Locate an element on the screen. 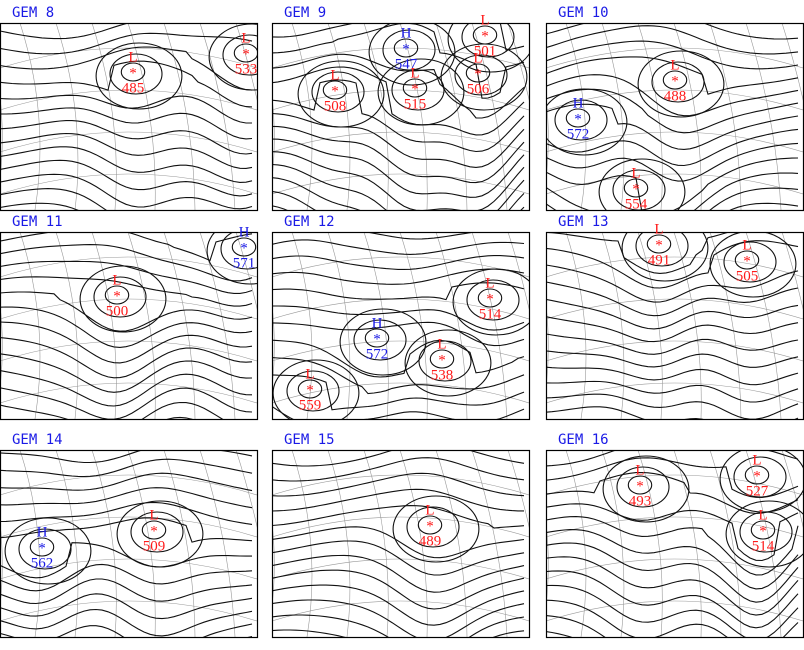 Image resolution: width=804 pixels, height=650 pixels. center-value: 489 is located at coordinates (430, 541).